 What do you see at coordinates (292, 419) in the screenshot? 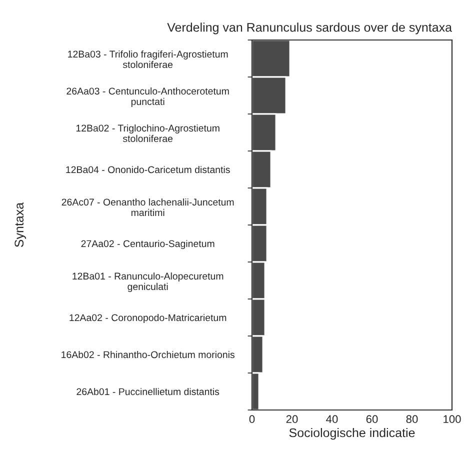
I see `x-tick-label: 20` at bounding box center [292, 419].